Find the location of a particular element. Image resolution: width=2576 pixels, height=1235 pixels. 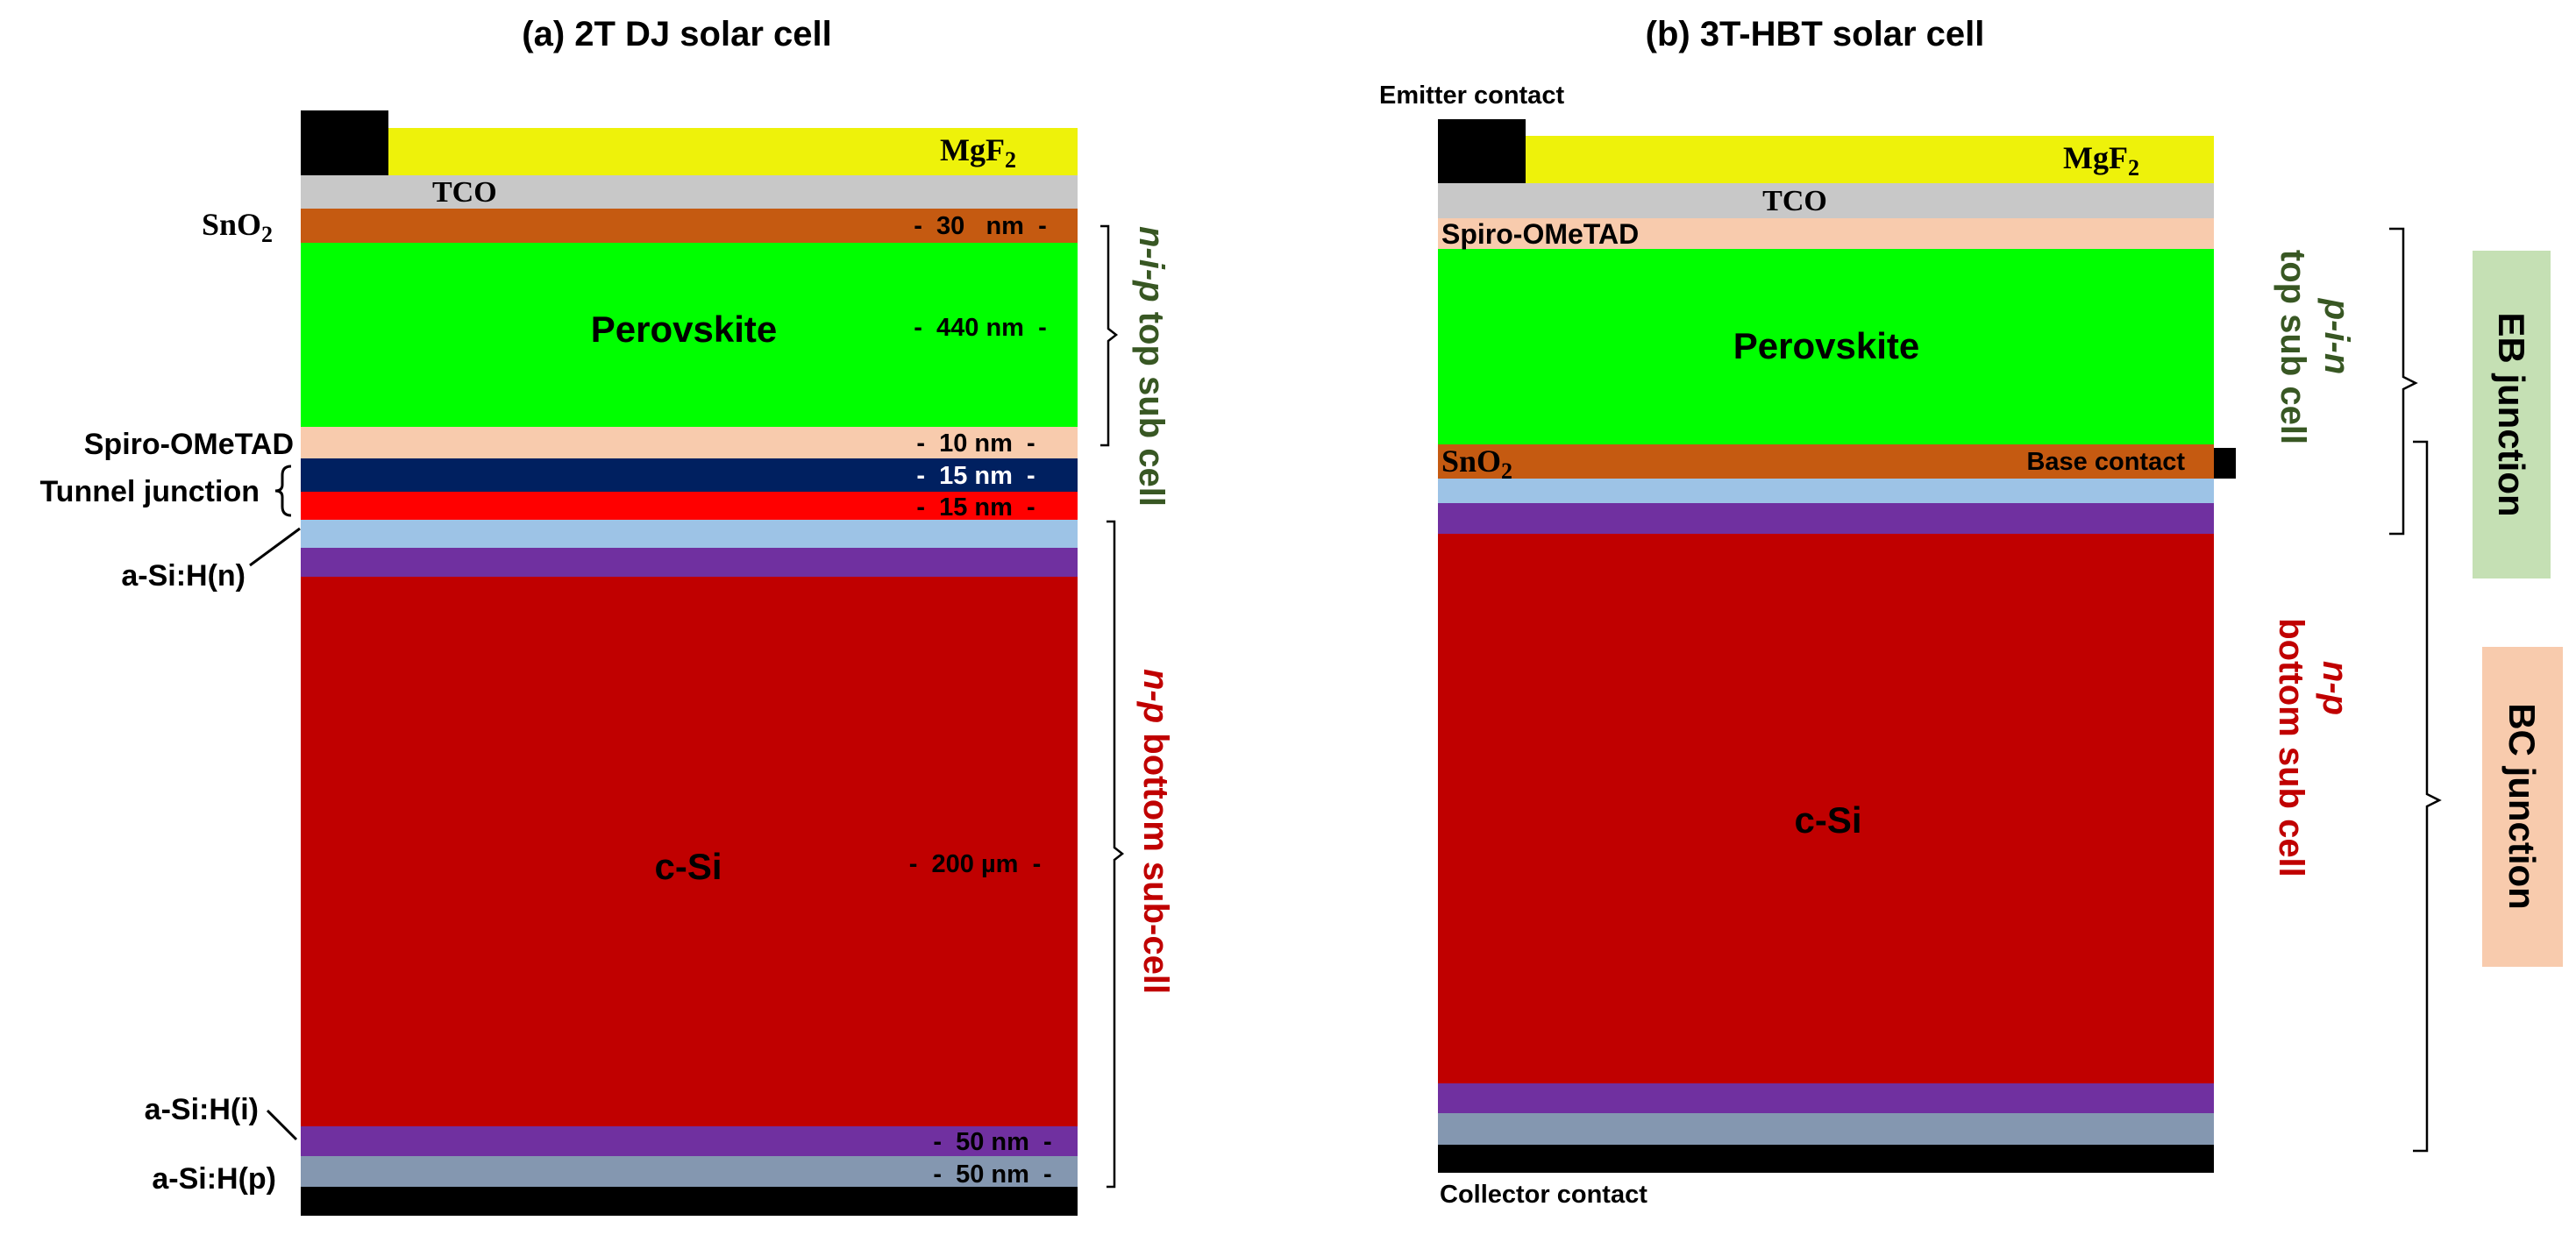

a-sno2-layer is located at coordinates (689, 226).